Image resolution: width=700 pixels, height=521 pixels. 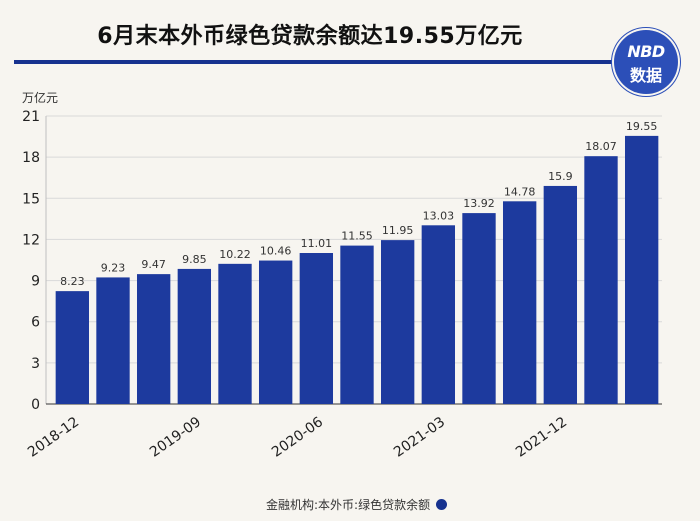 I want to click on y-tick-label: 6, so click(x=35, y=323).